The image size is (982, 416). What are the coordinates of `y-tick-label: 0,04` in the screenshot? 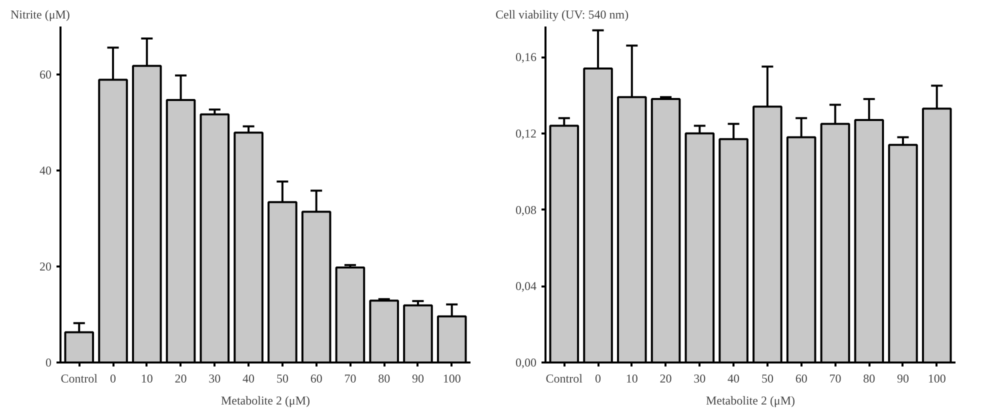 It's located at (526, 286).